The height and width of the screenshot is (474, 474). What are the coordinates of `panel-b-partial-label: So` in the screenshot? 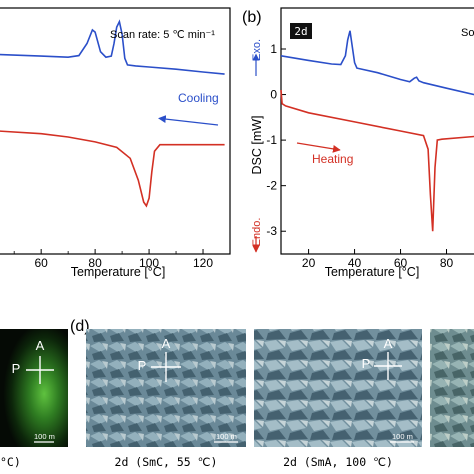 It's located at (467, 33).